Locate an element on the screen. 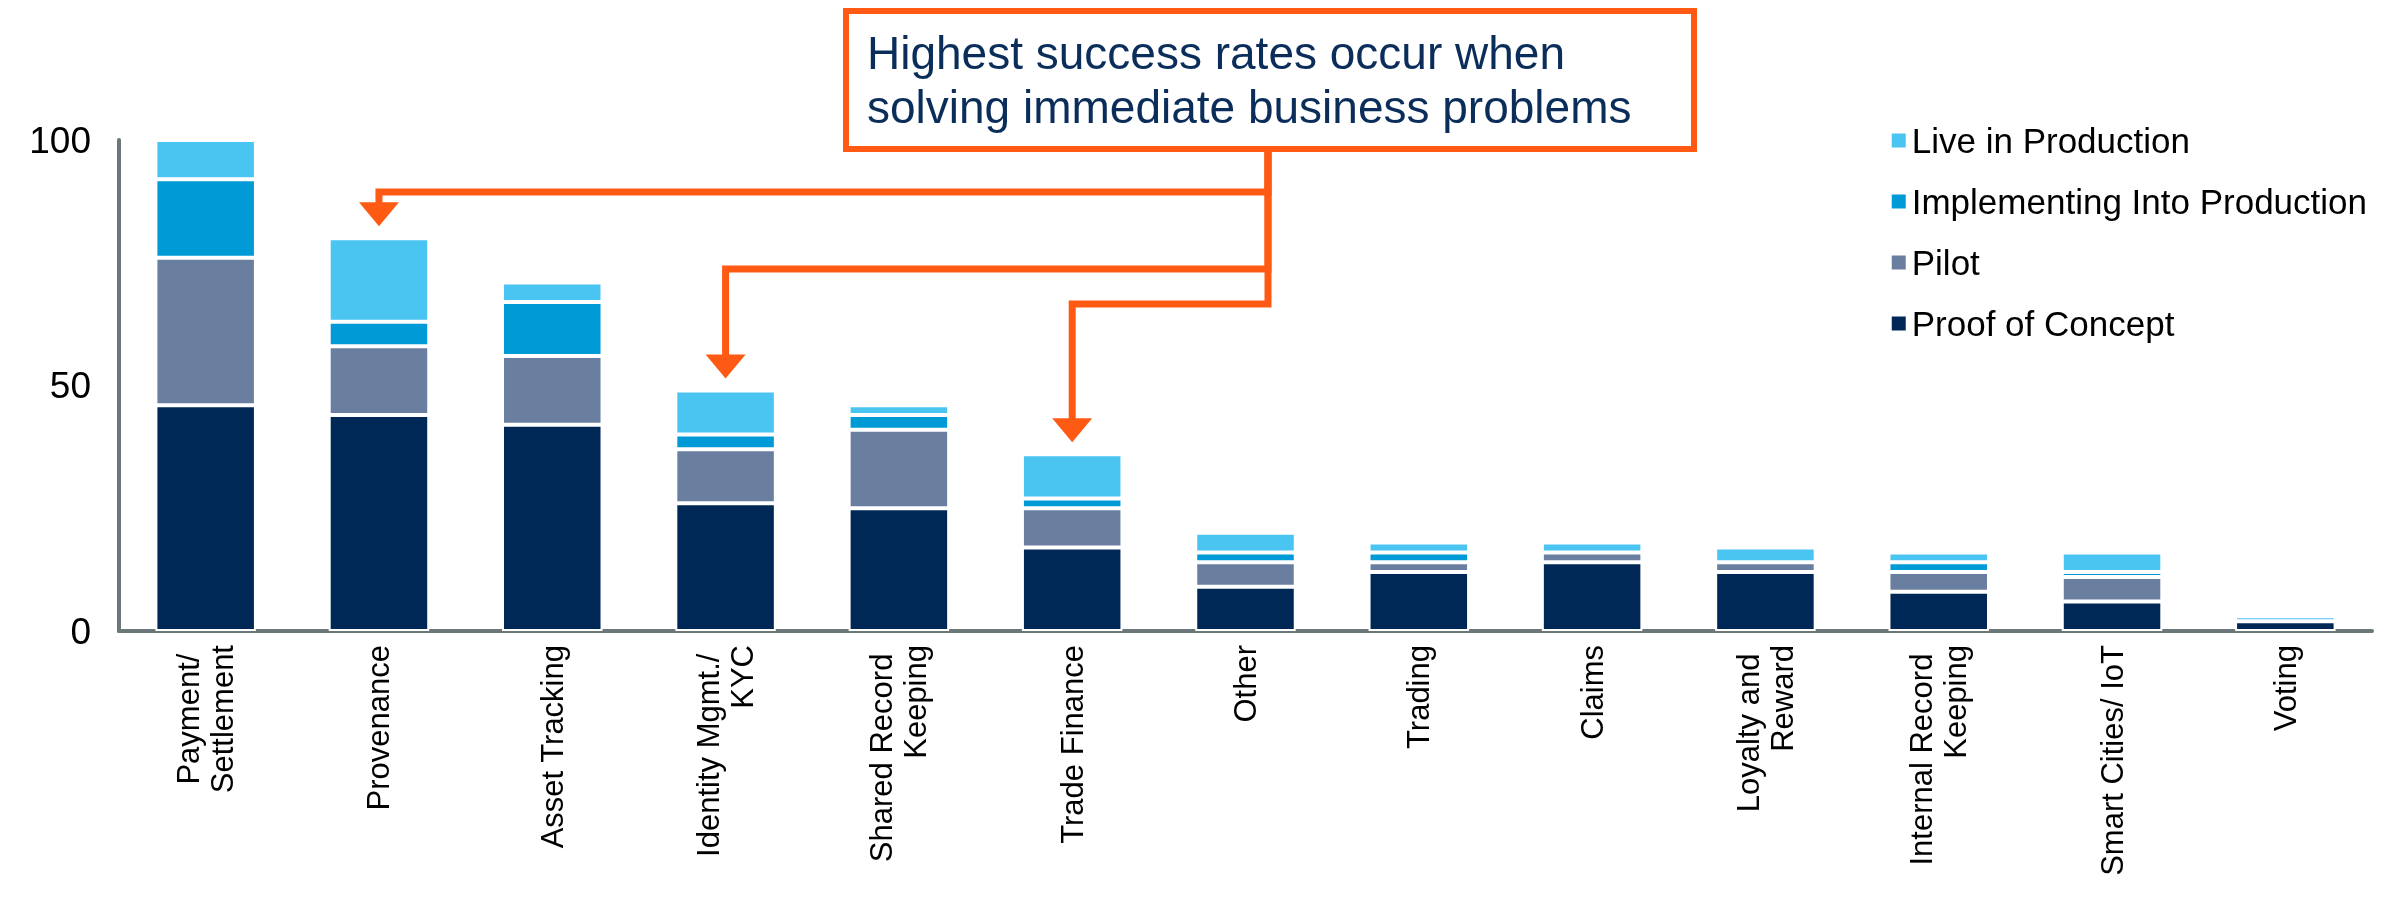 Image resolution: width=2382 pixels, height=917 pixels. x-tick-label: Provenance is located at coordinates (379, 728).